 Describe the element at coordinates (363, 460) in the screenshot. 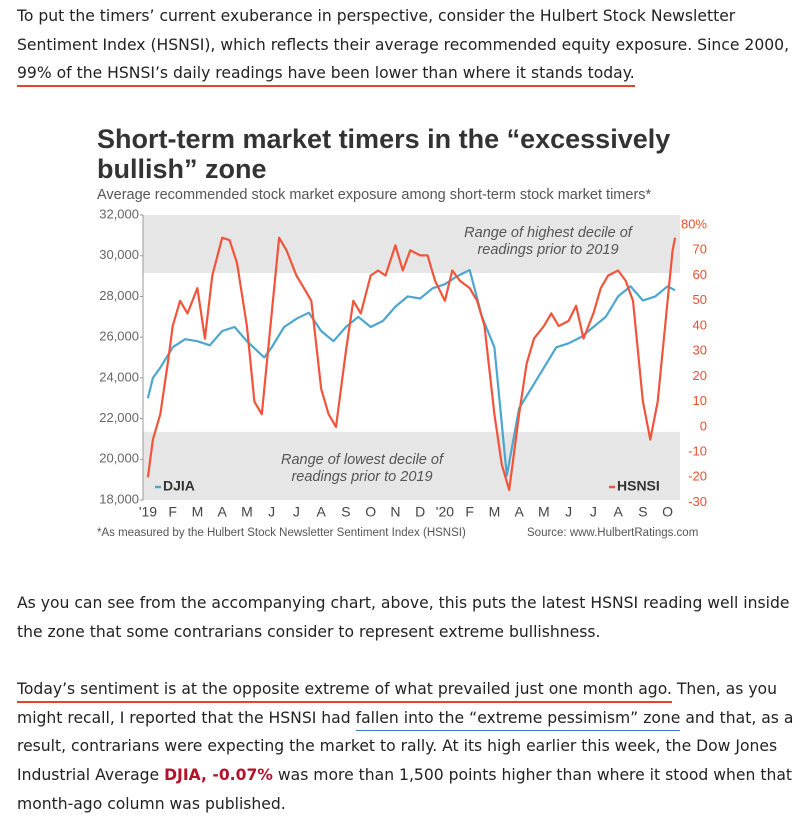

I see `band-label: Range of lowest decile of` at that location.